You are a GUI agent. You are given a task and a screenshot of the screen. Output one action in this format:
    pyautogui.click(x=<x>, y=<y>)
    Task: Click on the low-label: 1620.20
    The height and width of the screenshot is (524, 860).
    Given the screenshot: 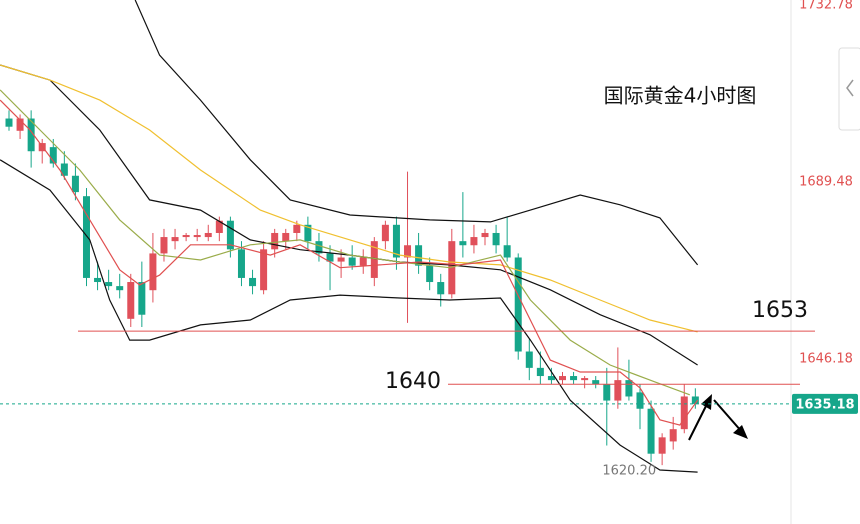 What is the action you would take?
    pyautogui.click(x=629, y=471)
    